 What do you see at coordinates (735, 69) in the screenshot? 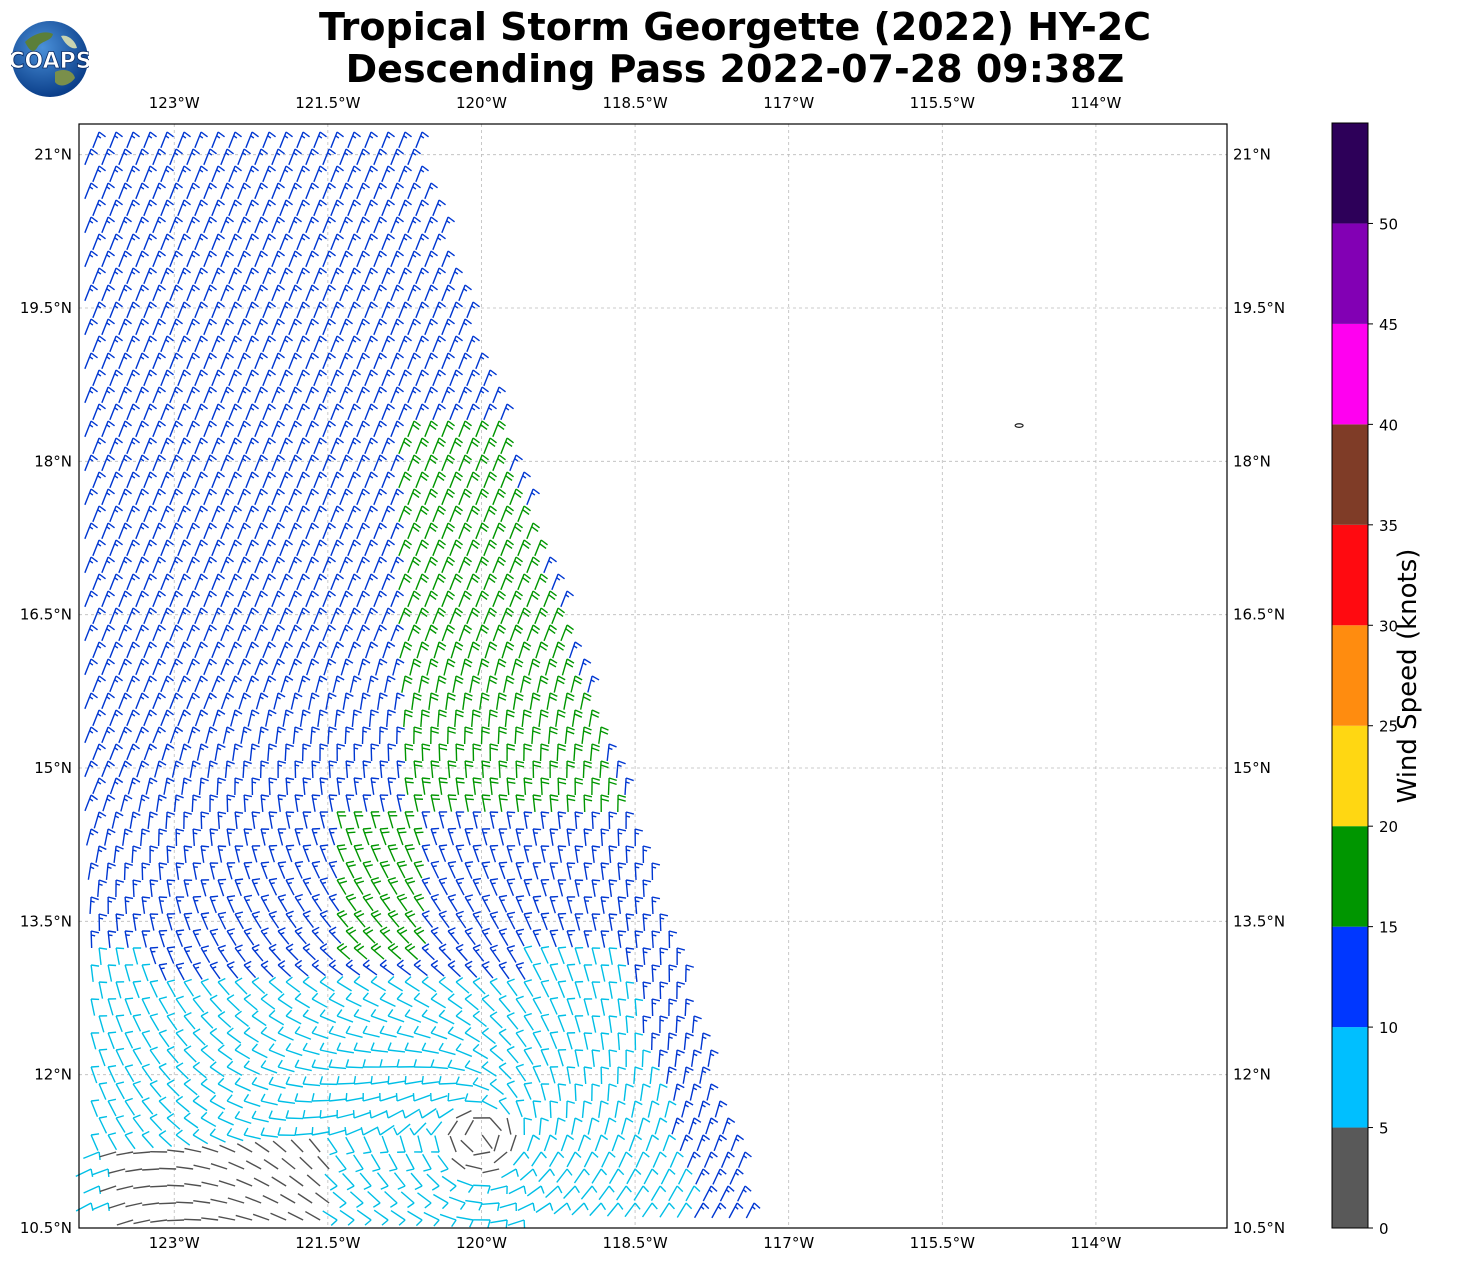
I see `title-line-2: Descending Pass 2022-07-28 09:38Z` at bounding box center [735, 69].